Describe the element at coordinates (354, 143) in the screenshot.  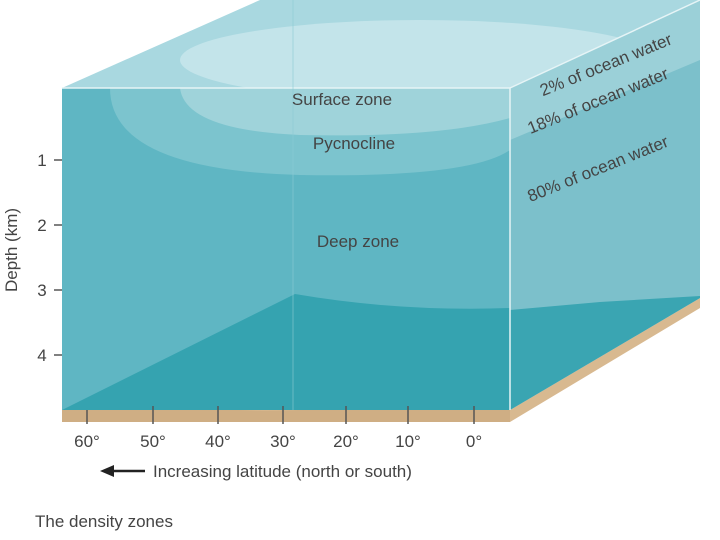
I see `zone-label: Pycnocline` at that location.